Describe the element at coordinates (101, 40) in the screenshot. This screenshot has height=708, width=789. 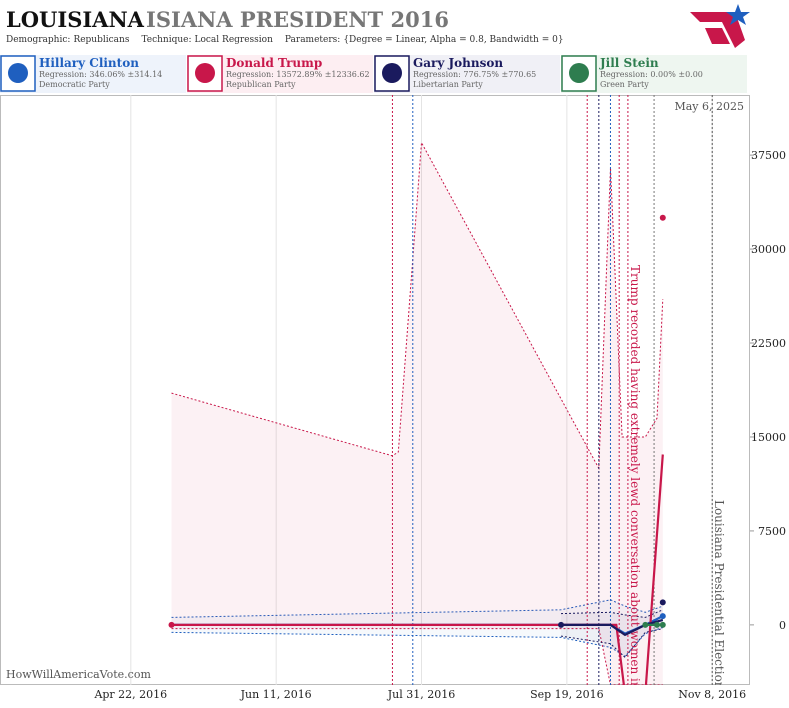
I see `param-value: Republicans` at that location.